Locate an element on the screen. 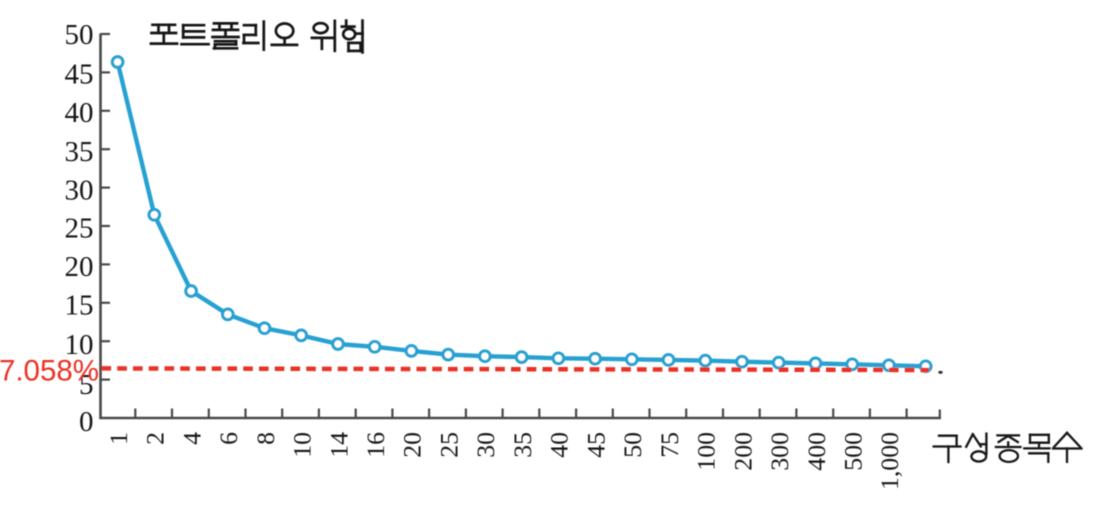 The width and height of the screenshot is (1095, 508). svg-text: 1,000 is located at coordinates (889, 461).